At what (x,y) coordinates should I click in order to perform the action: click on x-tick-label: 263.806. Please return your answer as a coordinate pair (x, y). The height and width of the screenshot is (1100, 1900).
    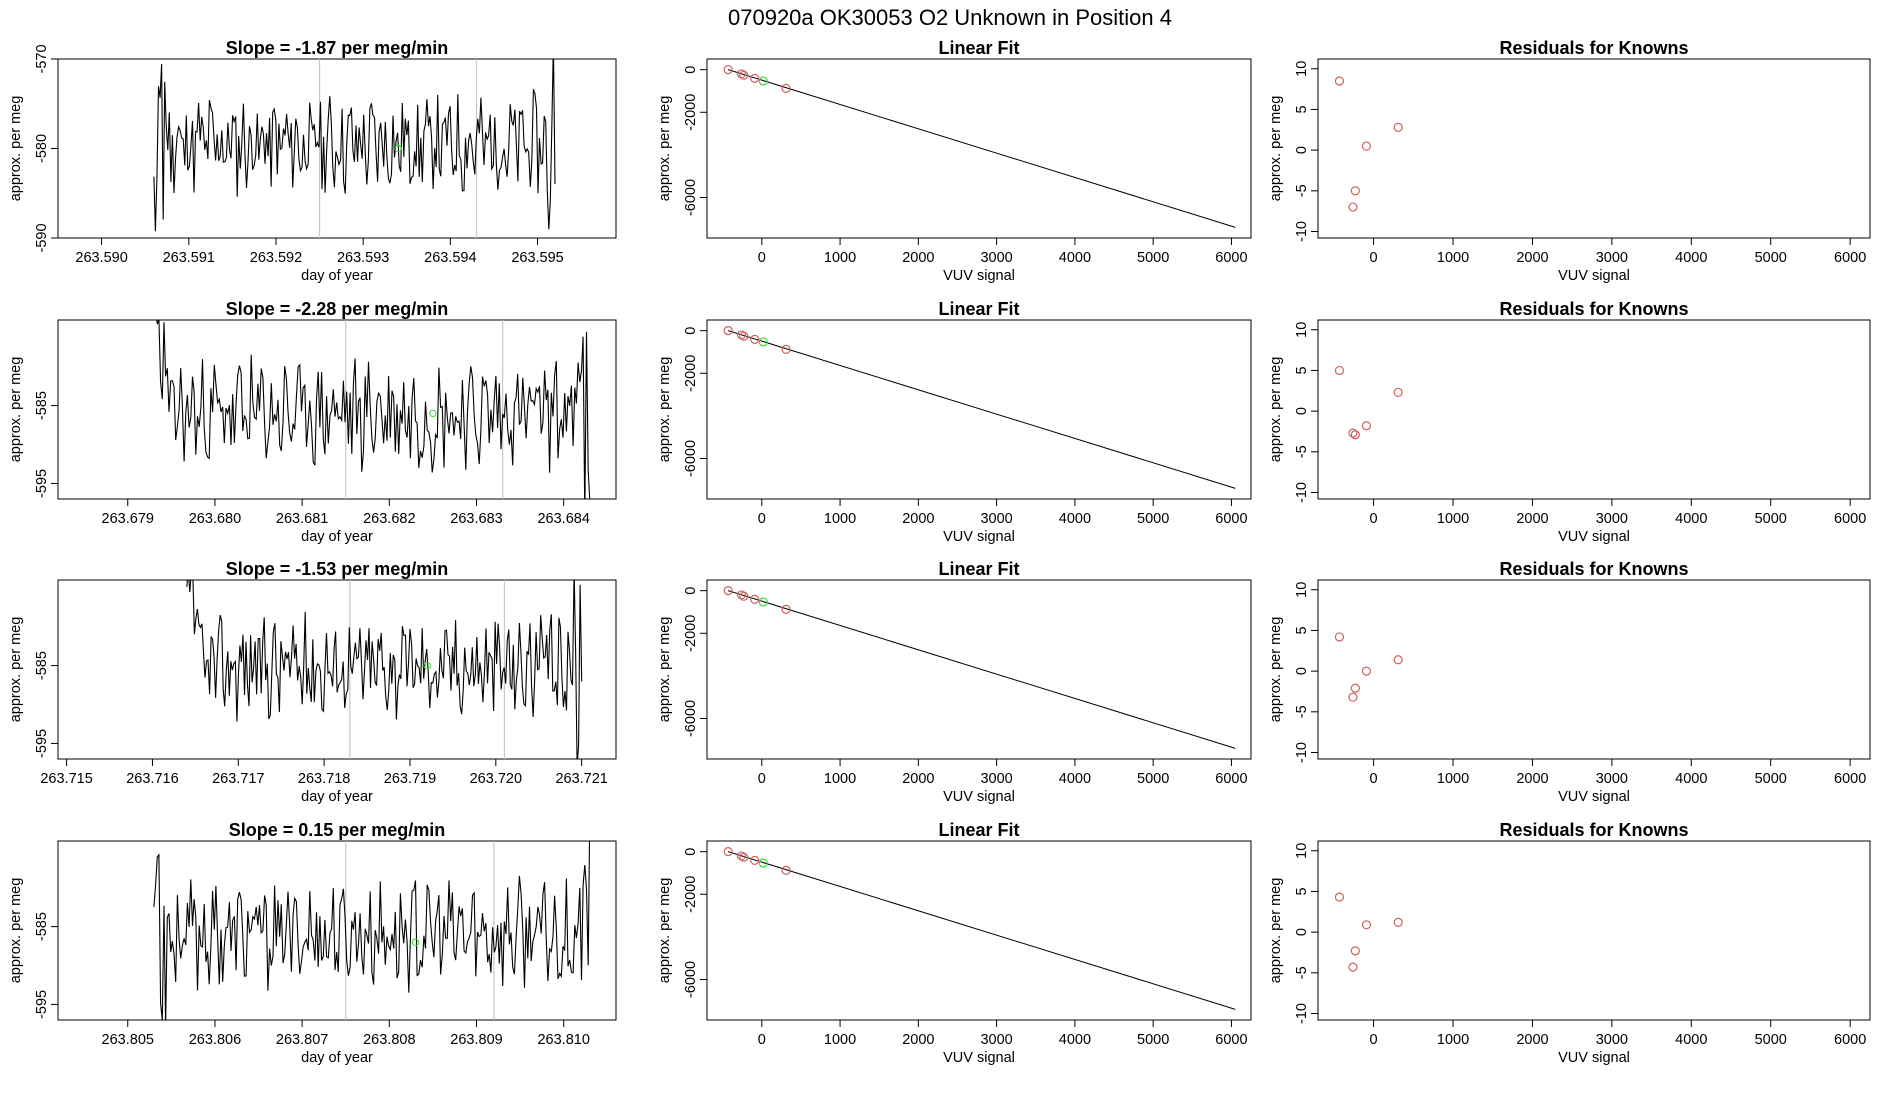
    Looking at the image, I should click on (215, 1040).